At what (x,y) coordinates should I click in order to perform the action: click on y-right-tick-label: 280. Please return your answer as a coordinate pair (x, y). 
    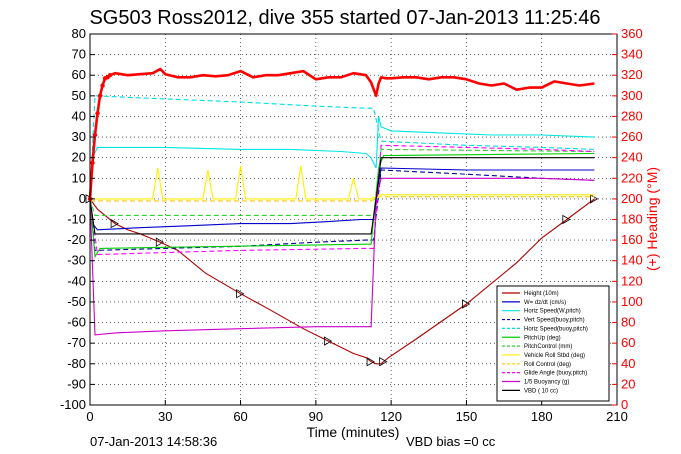
    Looking at the image, I should click on (632, 115).